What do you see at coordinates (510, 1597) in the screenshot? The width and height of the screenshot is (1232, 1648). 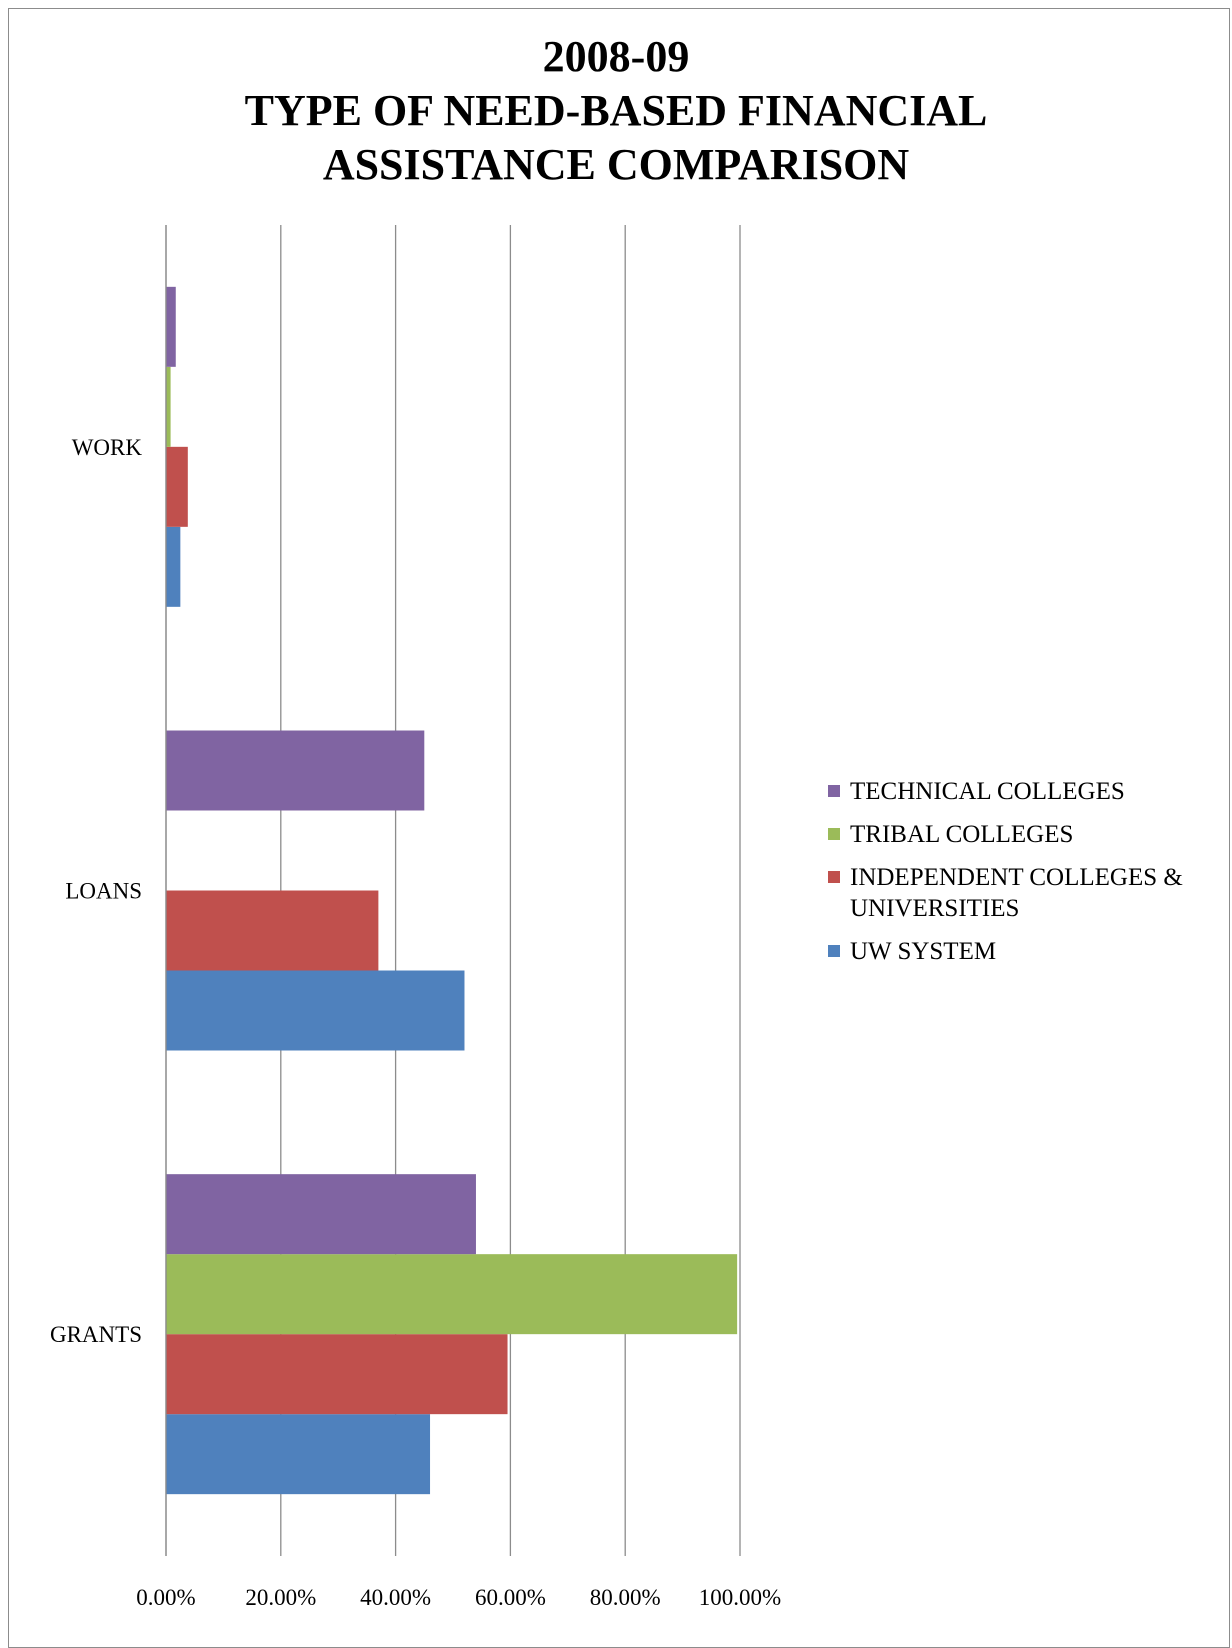 I see `x-tick-label: 60.00%` at bounding box center [510, 1597].